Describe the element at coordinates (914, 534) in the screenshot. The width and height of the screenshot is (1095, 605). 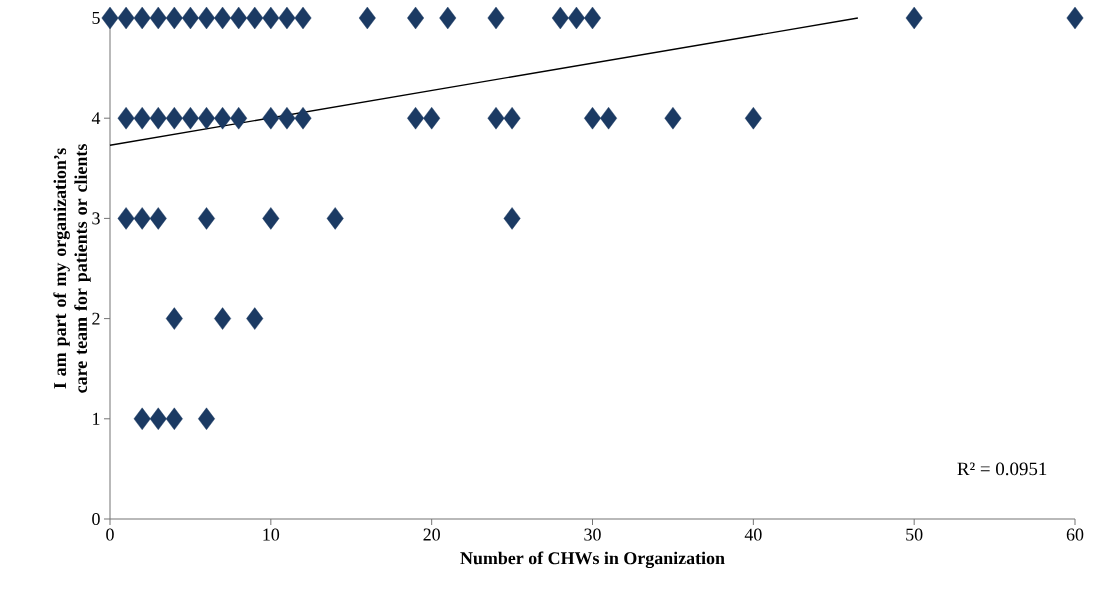
I see `x-tick-label: 50` at that location.